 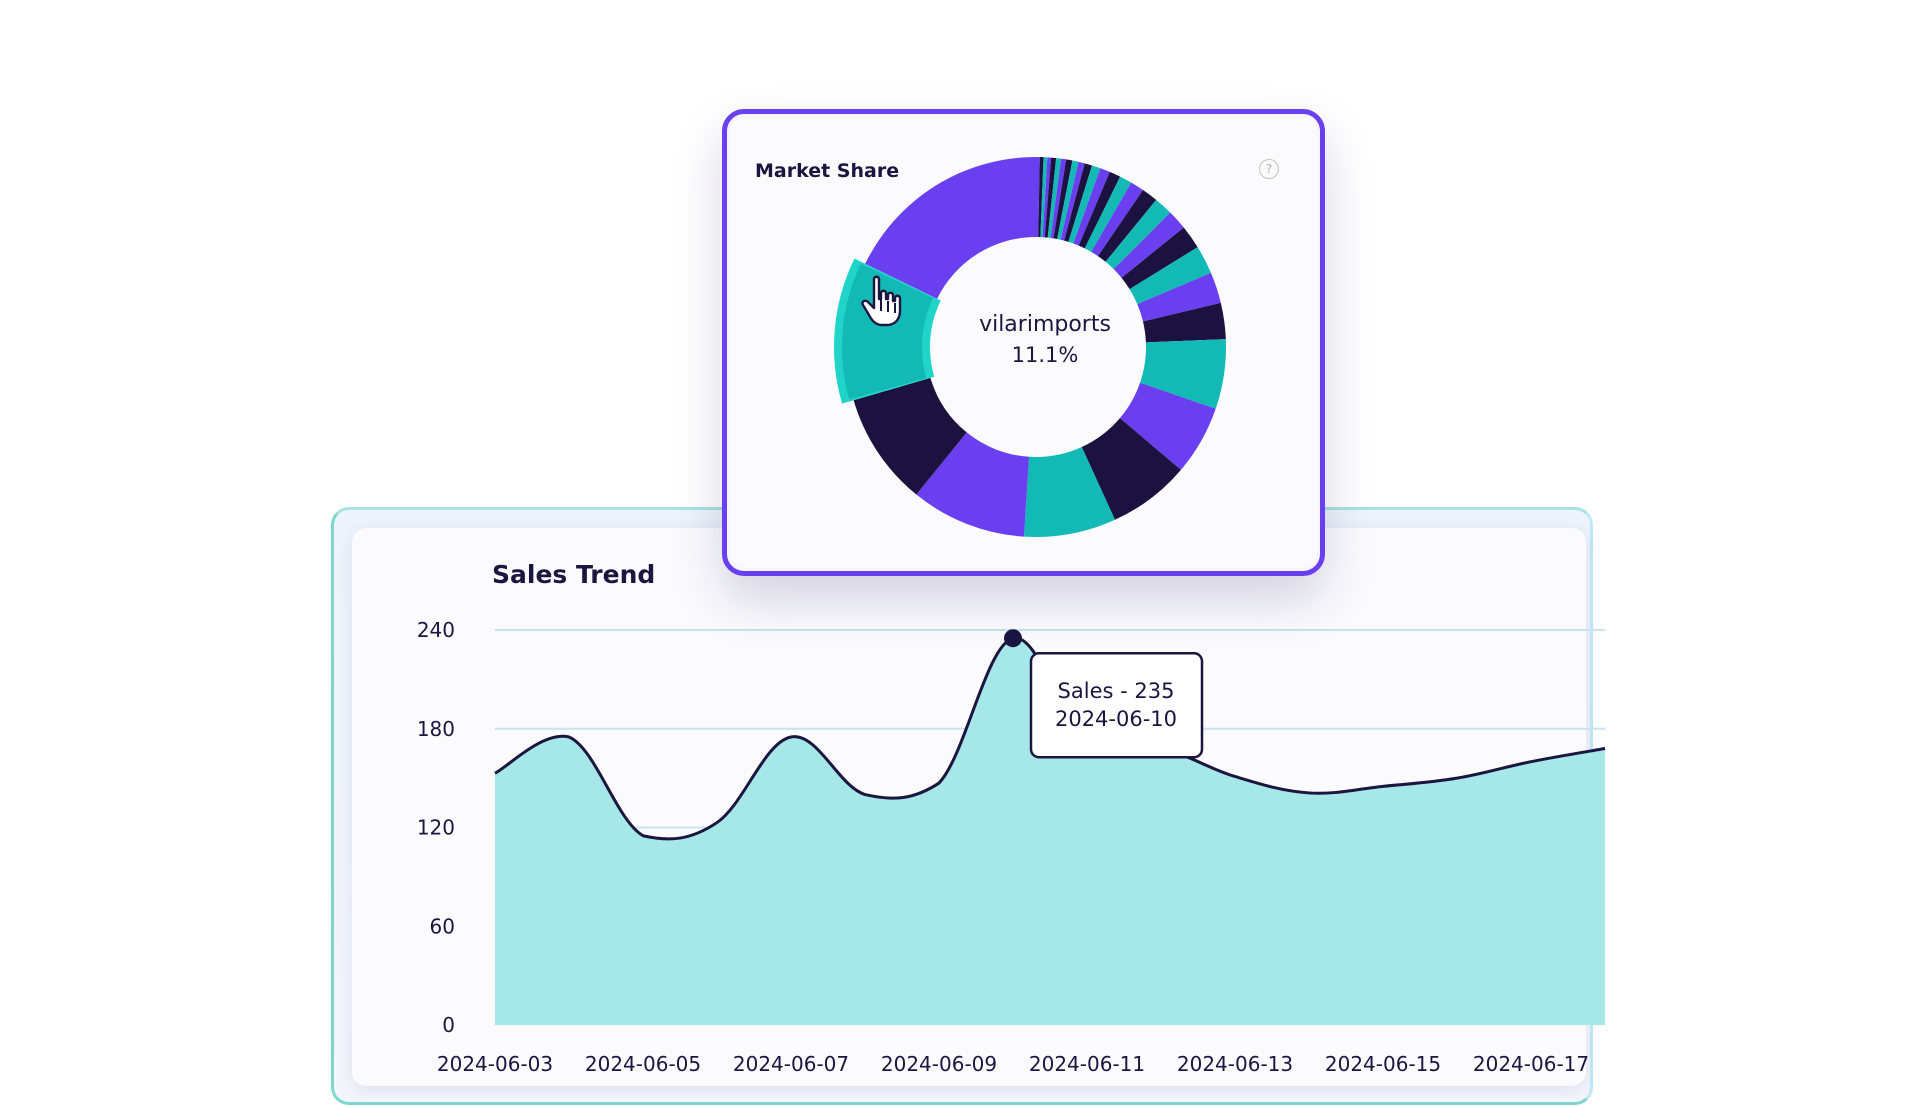 What do you see at coordinates (1087, 1064) in the screenshot?
I see `x-tick-label: 2024-06-11` at bounding box center [1087, 1064].